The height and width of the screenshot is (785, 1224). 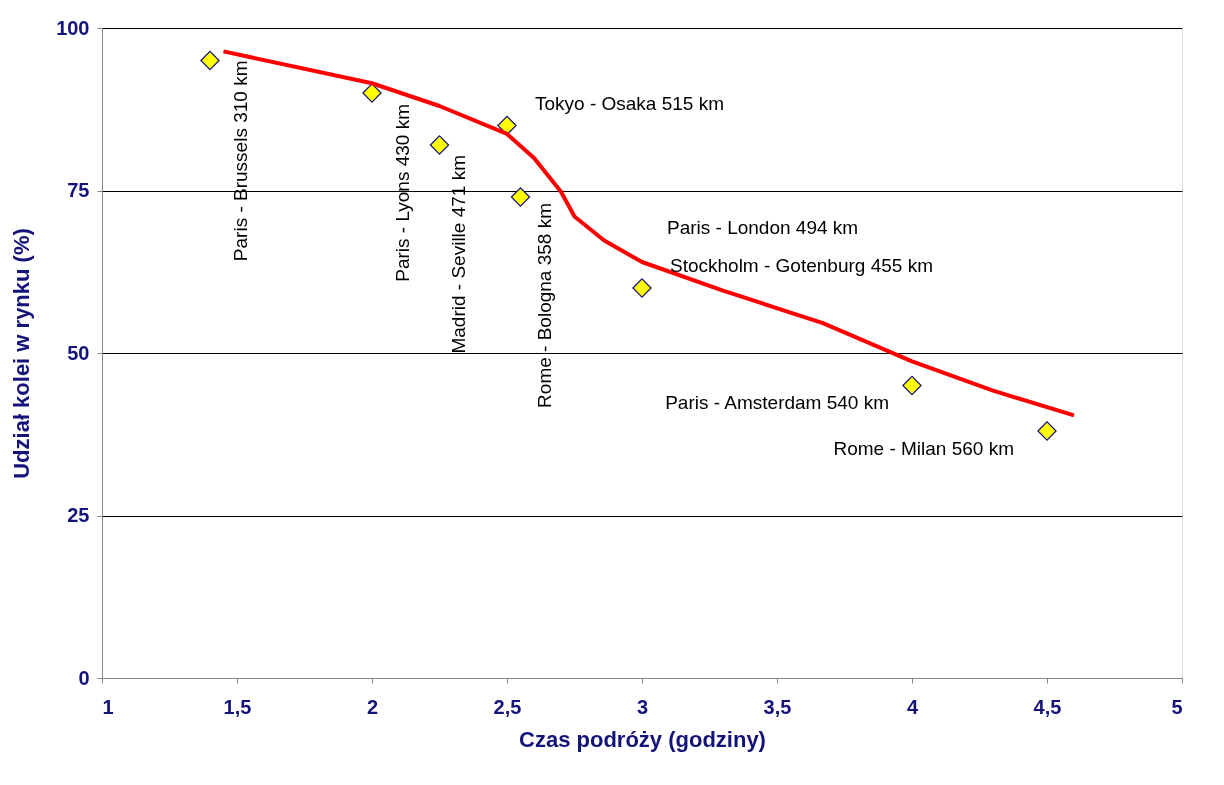 What do you see at coordinates (923, 448) in the screenshot?
I see `annotation: Rome - Milan 560 km` at bounding box center [923, 448].